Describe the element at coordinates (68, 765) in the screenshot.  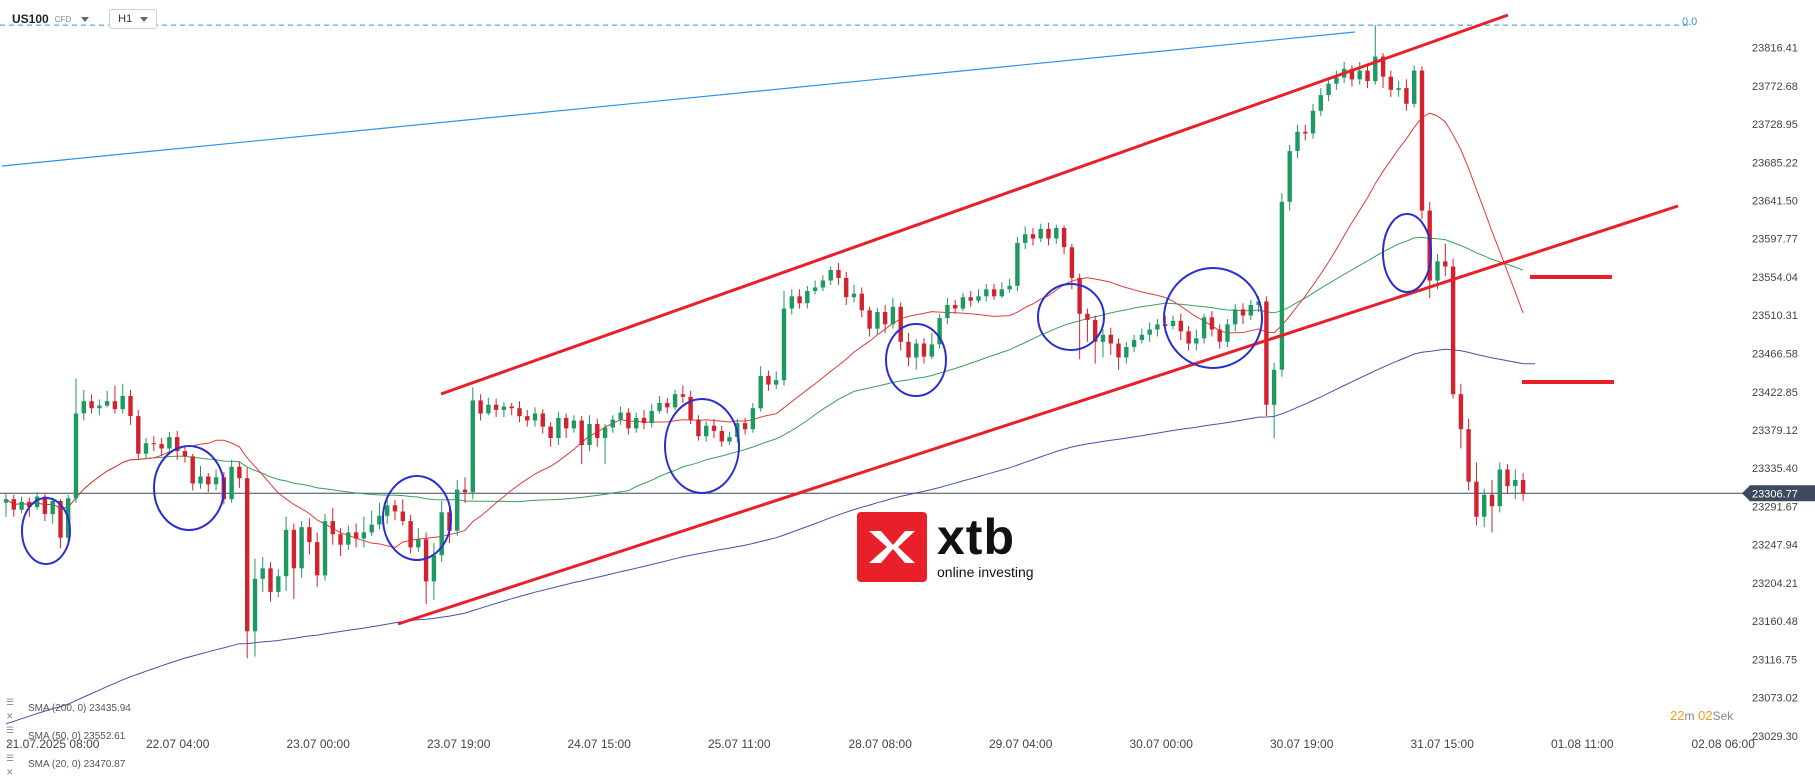
I see `legend-item: ☰ ✕ SMA (20, 0) 23470.87` at that location.